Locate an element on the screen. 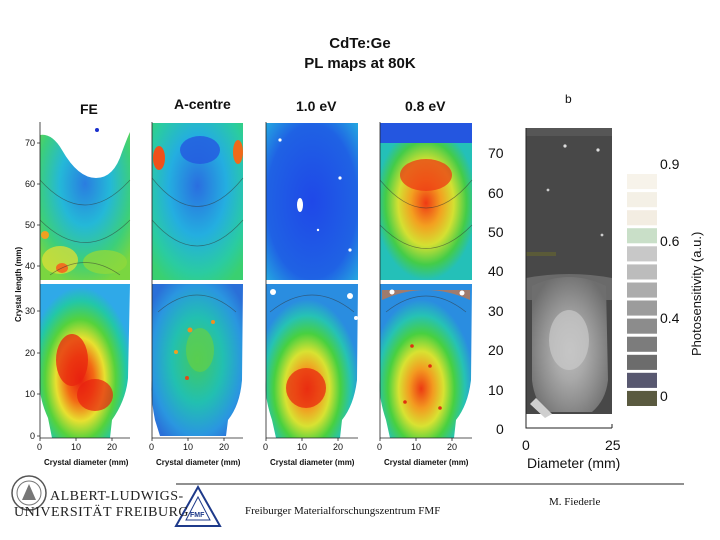  axes-1ev is located at coordinates (311, 281).